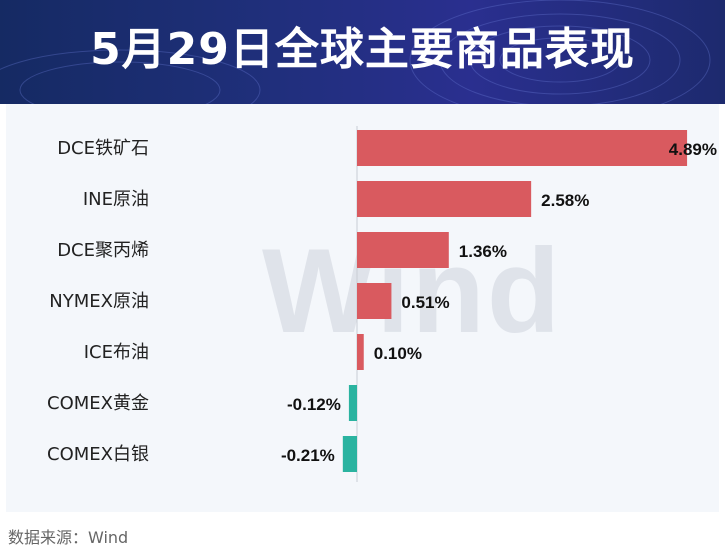  I want to click on data-source-note: 数据来源：Wind, so click(68, 537).